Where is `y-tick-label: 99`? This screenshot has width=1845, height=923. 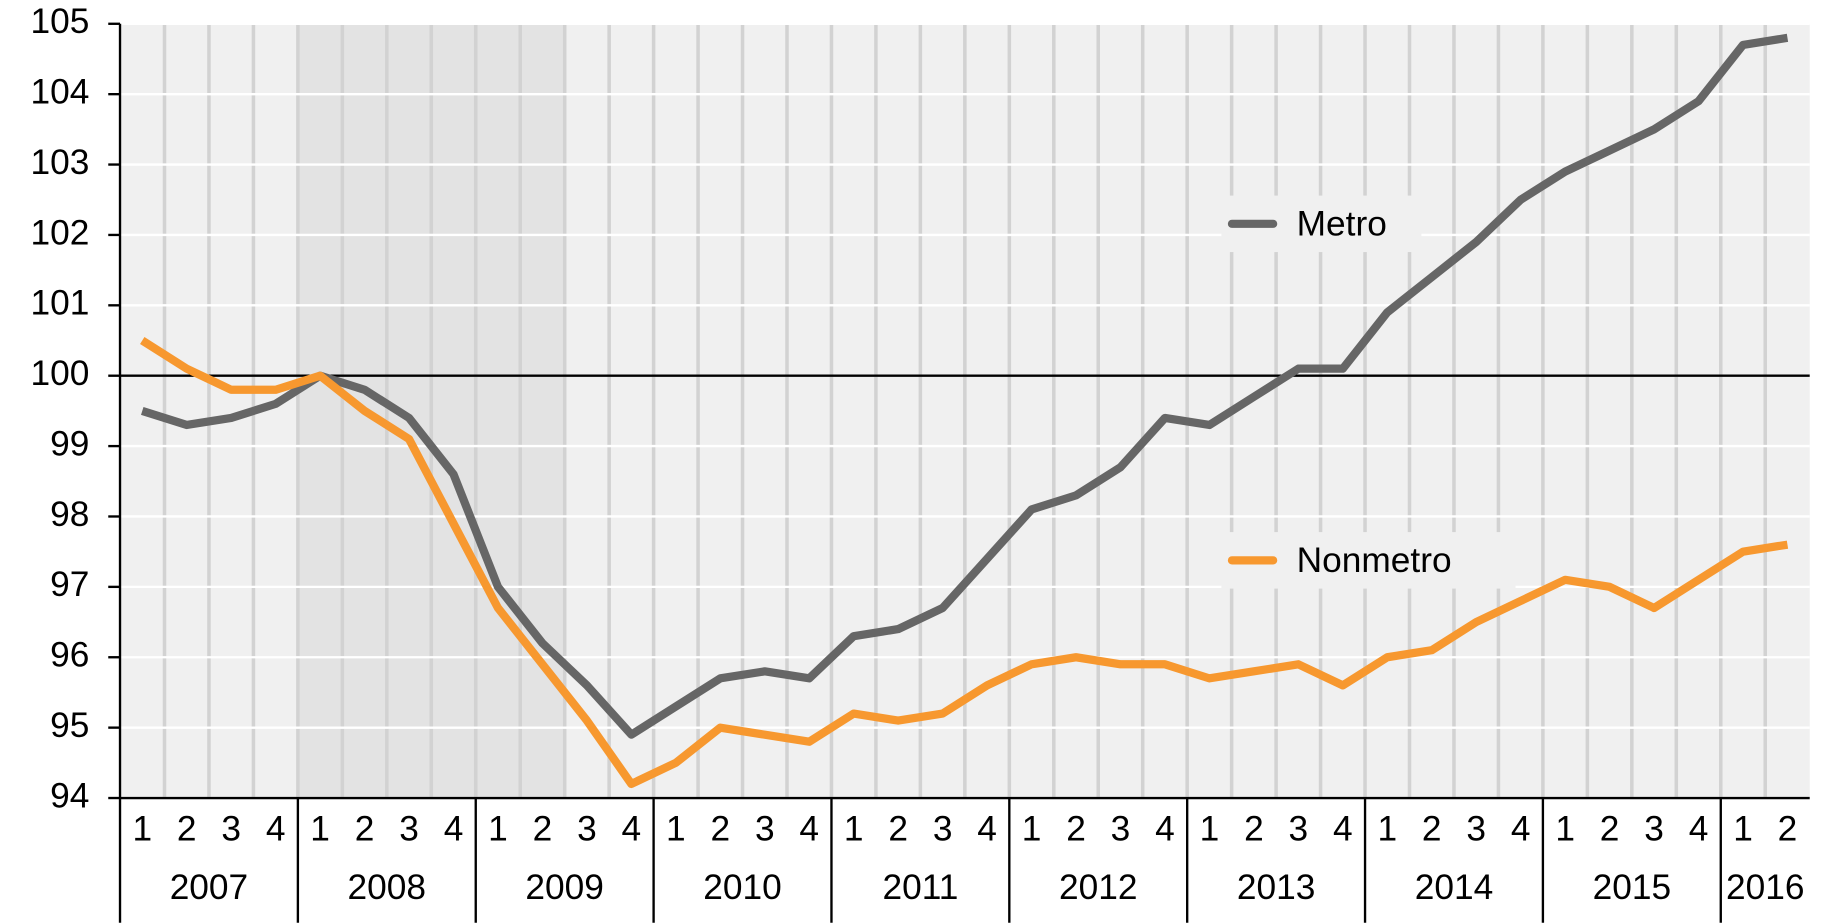
y-tick-label: 99 is located at coordinates (69, 443).